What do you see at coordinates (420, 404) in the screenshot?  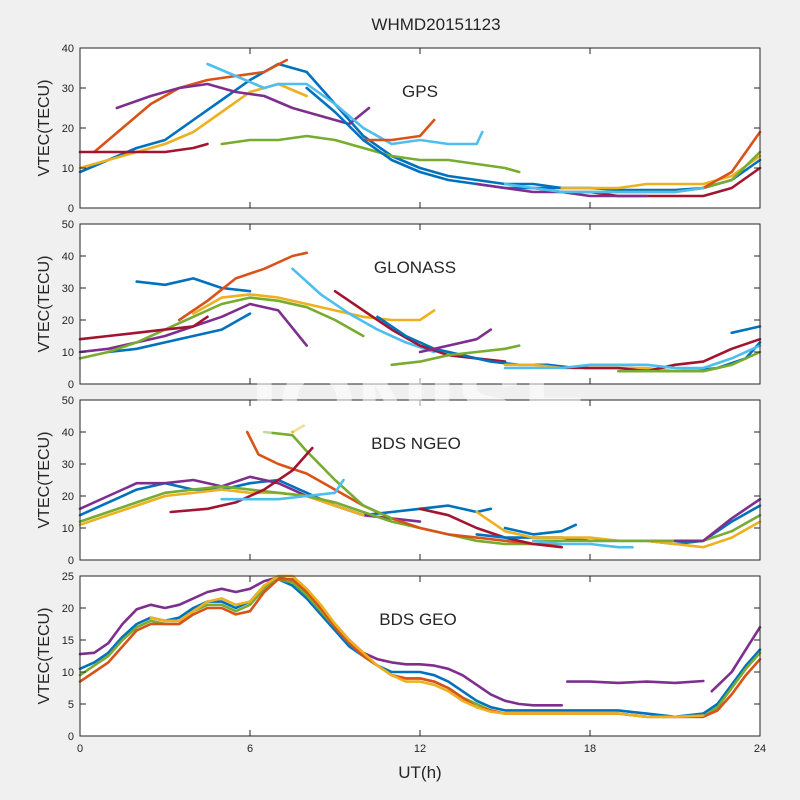 I see `watermark: IONISE` at bounding box center [420, 404].